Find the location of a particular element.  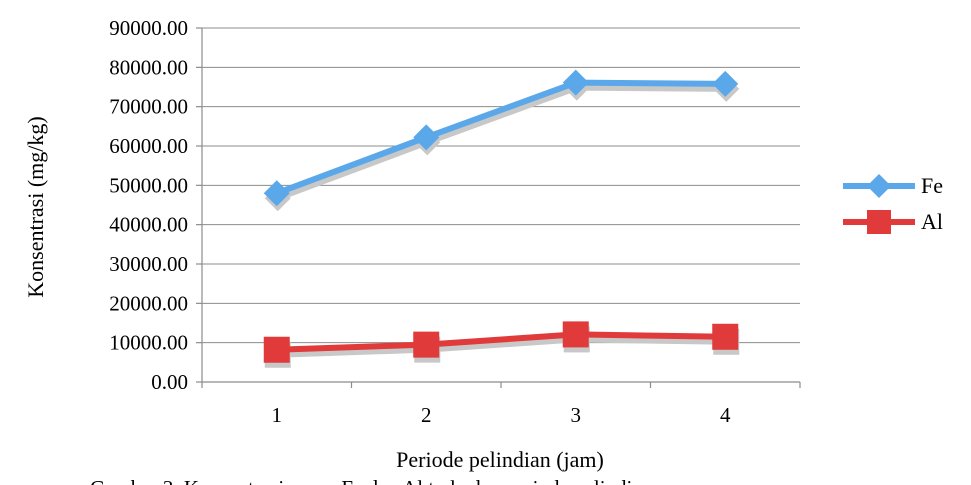

y-tick-label: 20000.00 is located at coordinates (148, 303).